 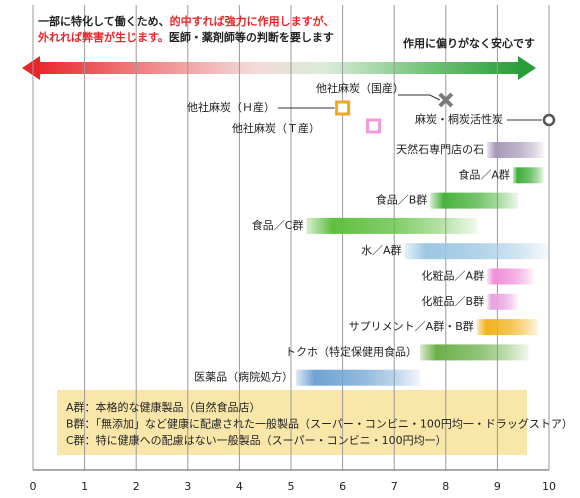 What do you see at coordinates (256, 440) in the screenshot?
I see `legend-note: C群：特に健康への配慮はない一般製品（スーパー・コンビニ・100円均一）` at bounding box center [256, 440].